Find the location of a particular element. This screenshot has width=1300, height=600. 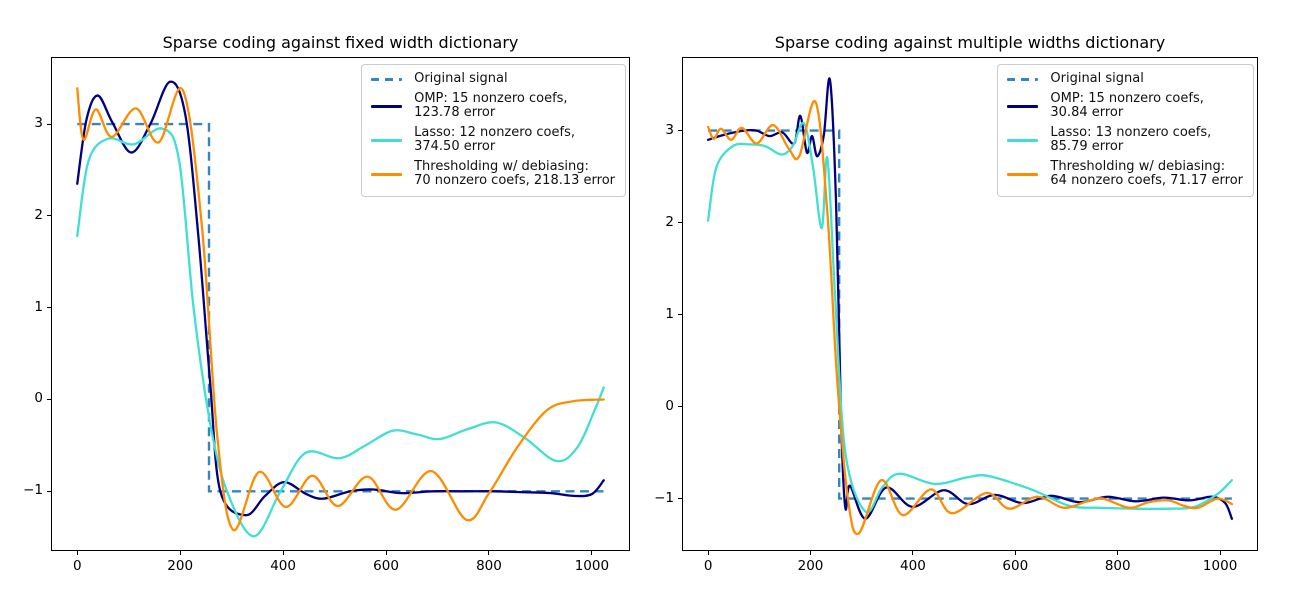

legend-label: OMP: 15 nonzero coefs, 30.84 error is located at coordinates (1127, 105).